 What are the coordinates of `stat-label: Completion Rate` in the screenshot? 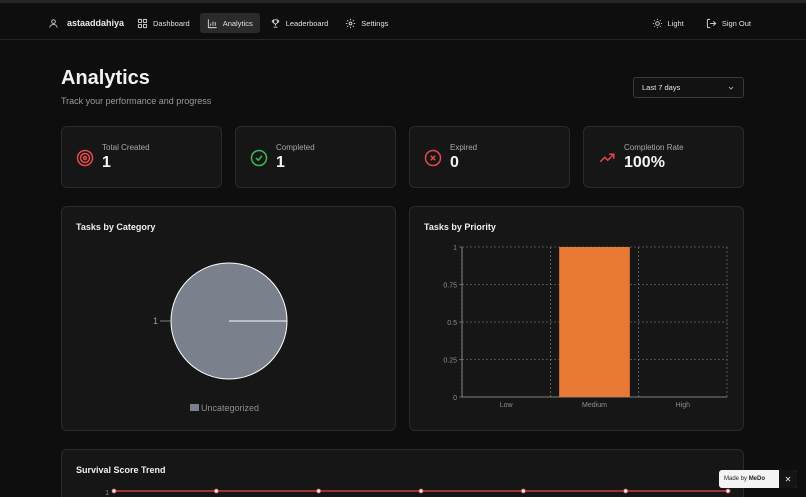 It's located at (654, 147).